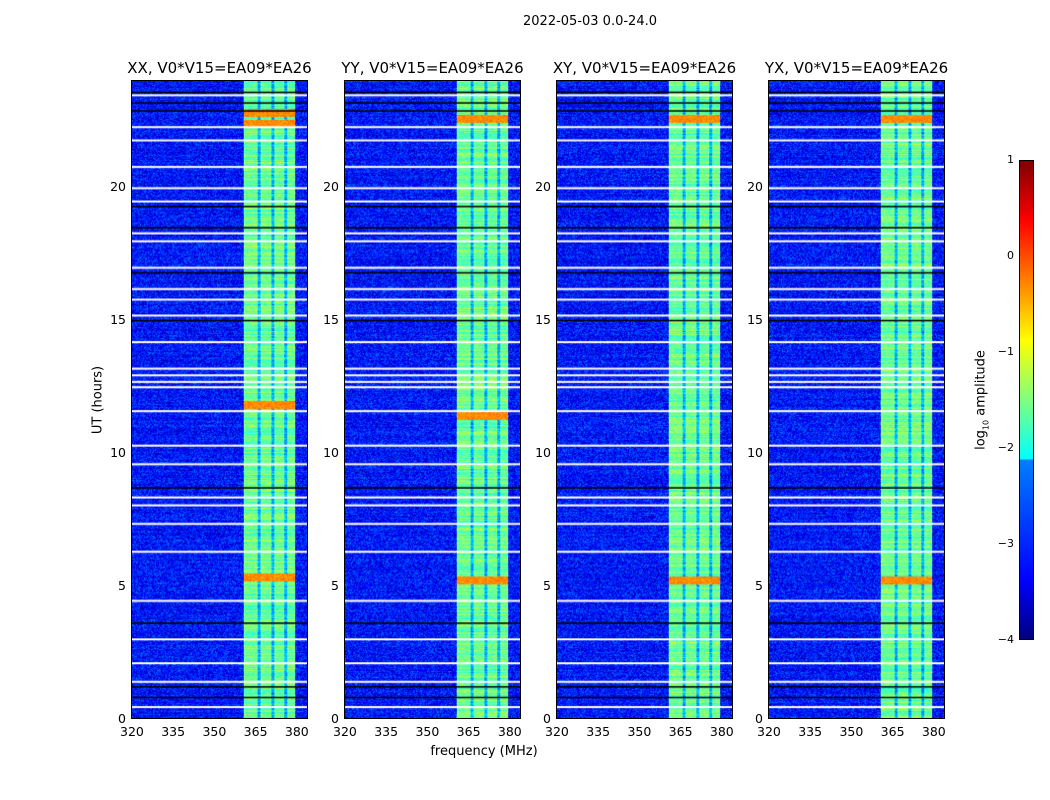 This screenshot has height=800, width=1050. Describe the element at coordinates (432, 68) in the screenshot. I see `panel-title: YY, V0*V15=EA09*EA26` at that location.